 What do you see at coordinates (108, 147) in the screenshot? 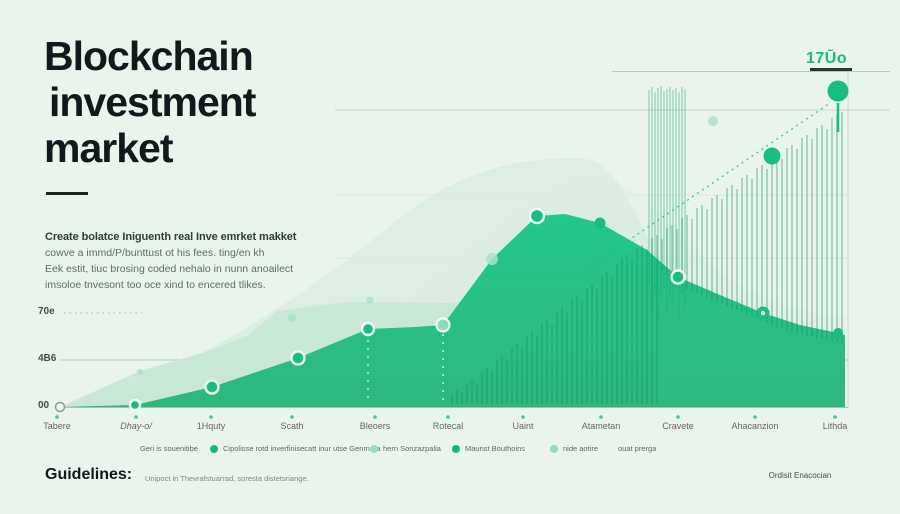
I see `title-line-3: market` at bounding box center [108, 147].